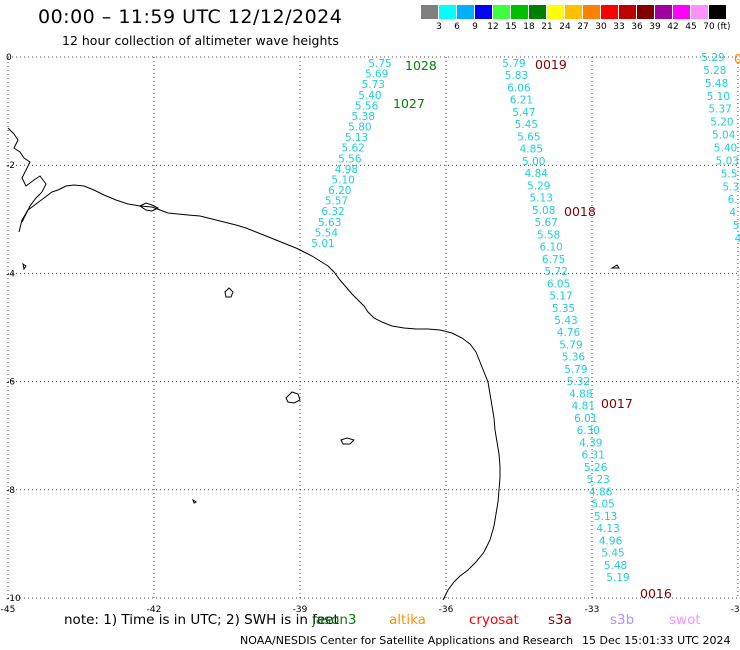  What do you see at coordinates (734, 213) in the screenshot?
I see `swh-value: 4.` at bounding box center [734, 213].